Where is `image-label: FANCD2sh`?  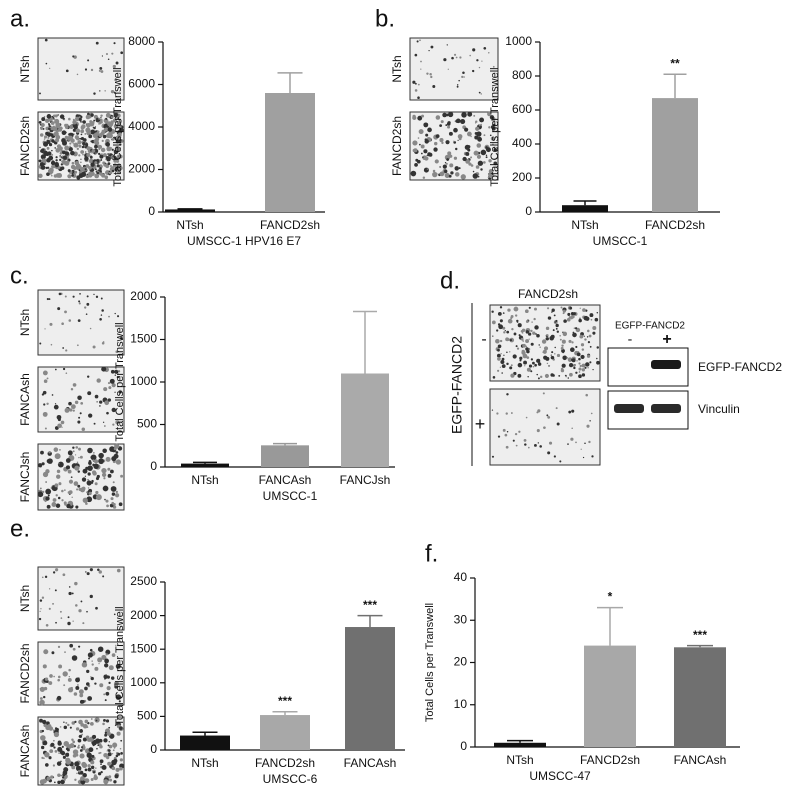
image-label: FANCD2sh is located at coordinates (25, 146).